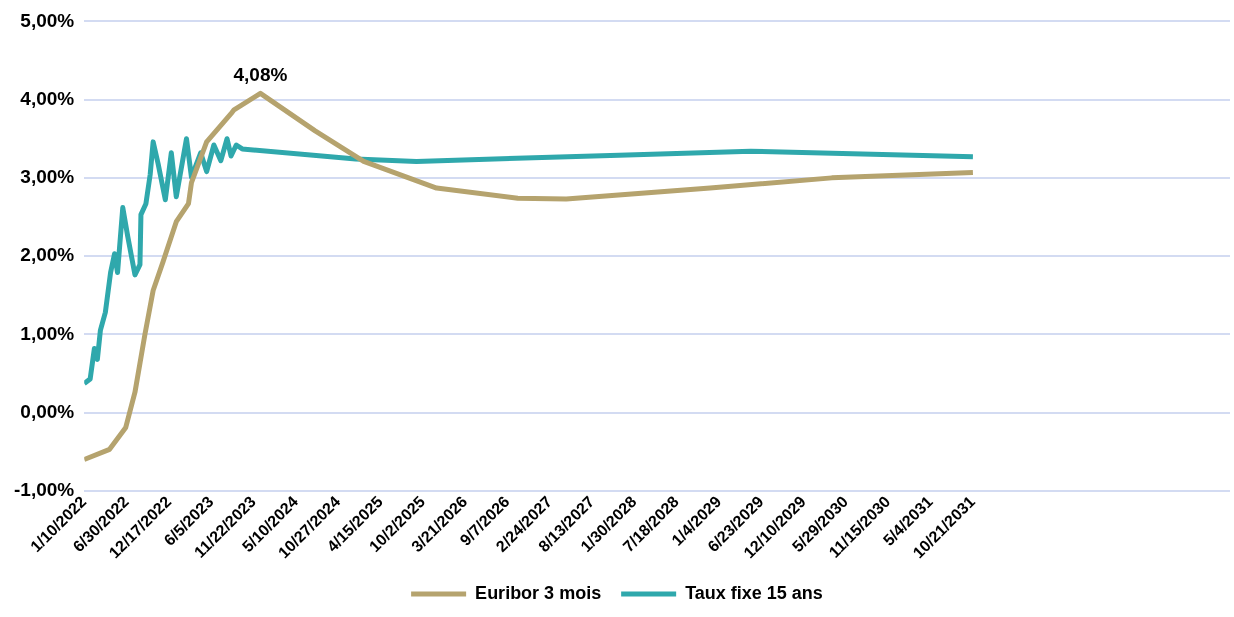  What do you see at coordinates (47, 98) in the screenshot?
I see `y-tick-label: 4,00%` at bounding box center [47, 98].